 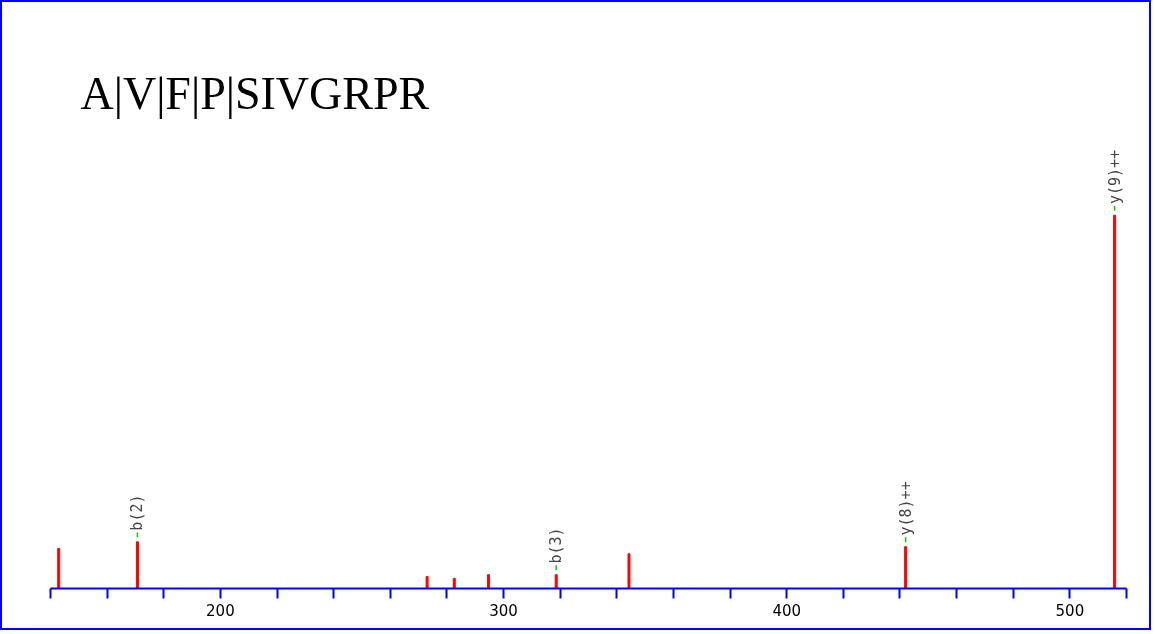 What do you see at coordinates (503, 610) in the screenshot?
I see `x-tick-label: 300` at bounding box center [503, 610].